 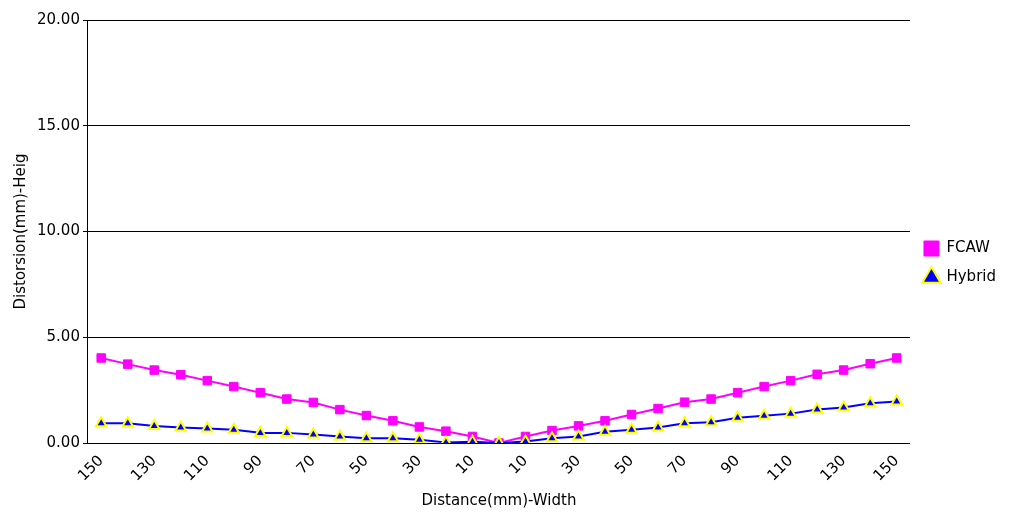 I want to click on legend-label: FCAW, so click(x=968, y=247).